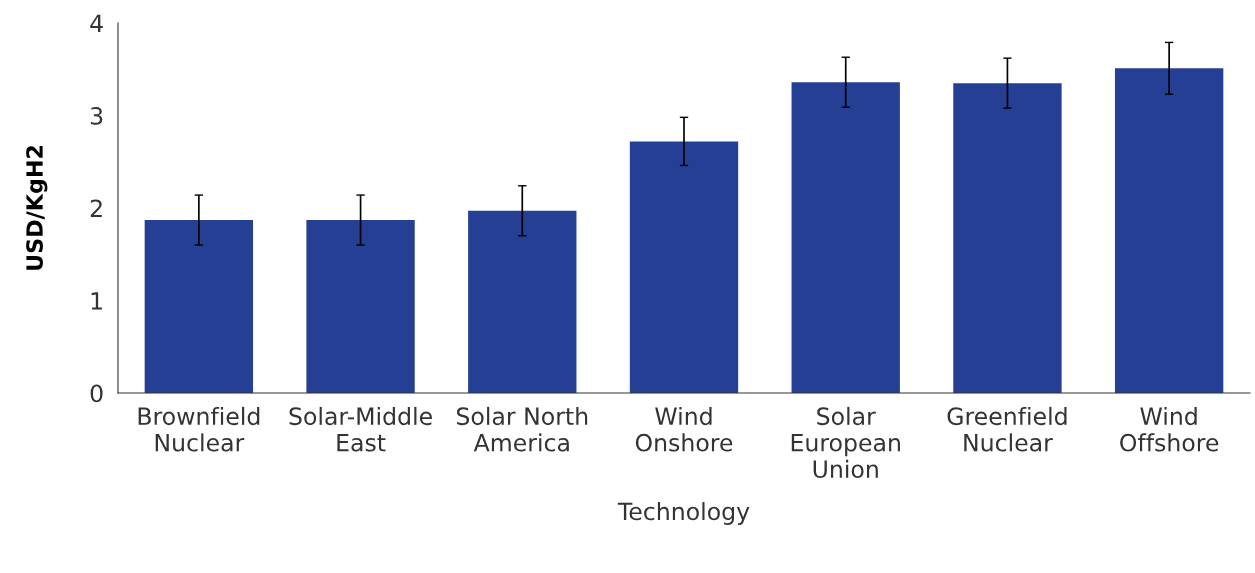 This screenshot has width=1255, height=573. I want to click on y-tick-label: 1, so click(96, 301).